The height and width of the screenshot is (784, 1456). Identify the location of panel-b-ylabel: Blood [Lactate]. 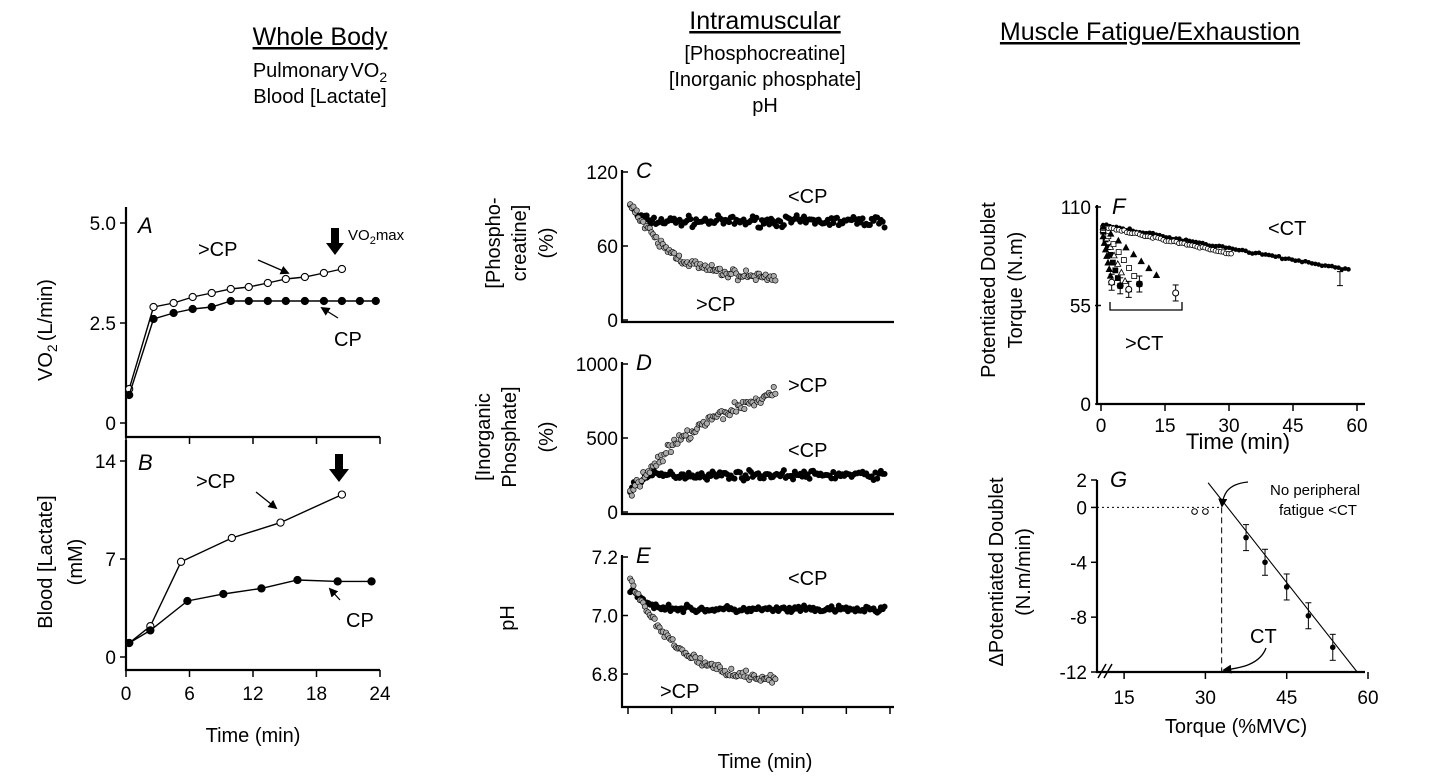
(46, 561).